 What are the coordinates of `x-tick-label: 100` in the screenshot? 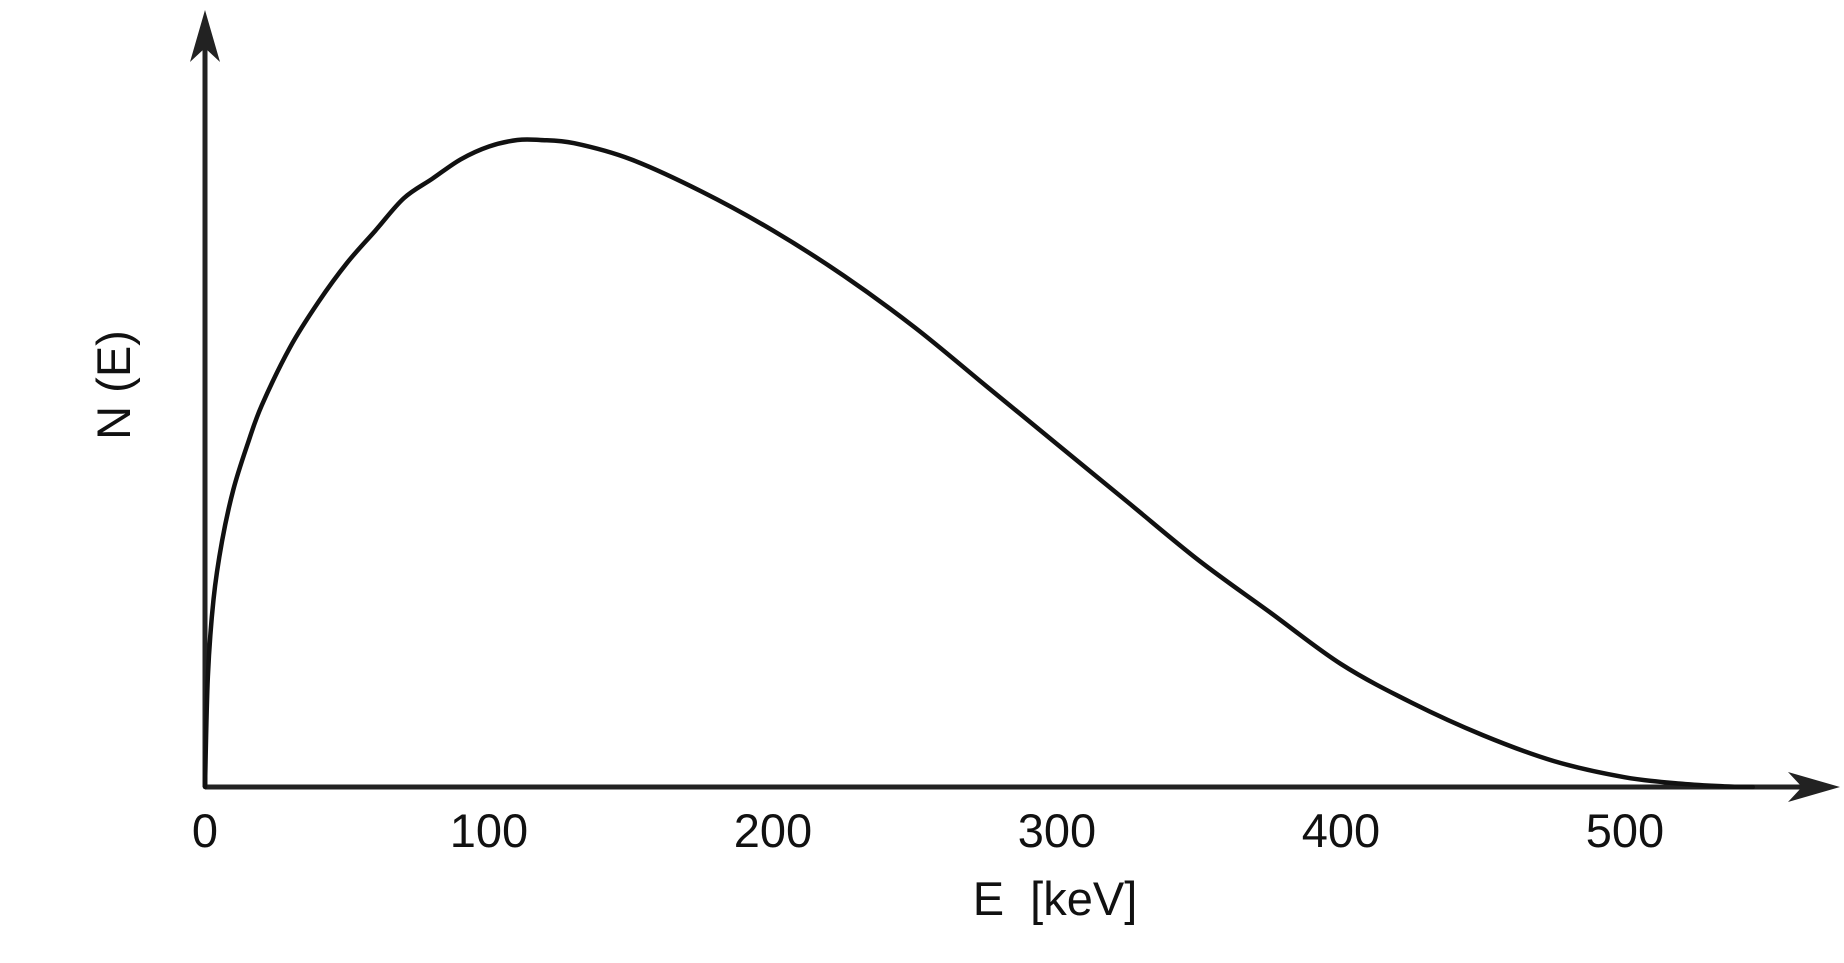 It's located at (489, 830).